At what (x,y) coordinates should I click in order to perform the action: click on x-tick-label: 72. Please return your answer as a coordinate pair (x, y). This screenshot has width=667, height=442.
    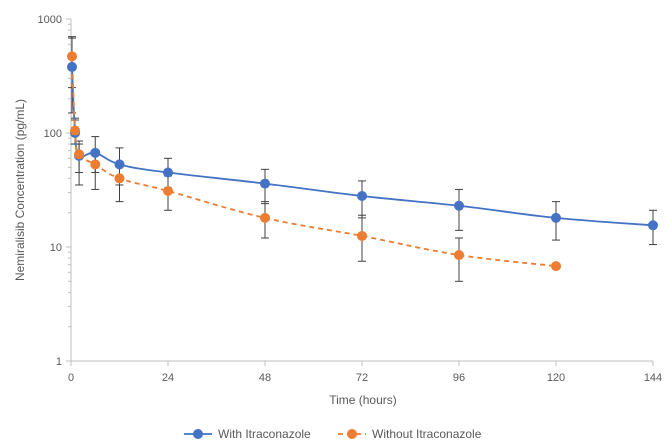
    Looking at the image, I should click on (362, 378).